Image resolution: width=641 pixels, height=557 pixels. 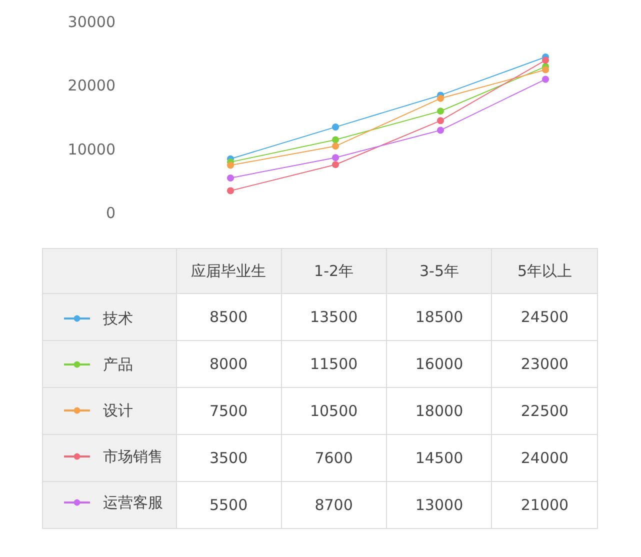 What do you see at coordinates (334, 364) in the screenshot?
I see `data-label: 11500` at bounding box center [334, 364].